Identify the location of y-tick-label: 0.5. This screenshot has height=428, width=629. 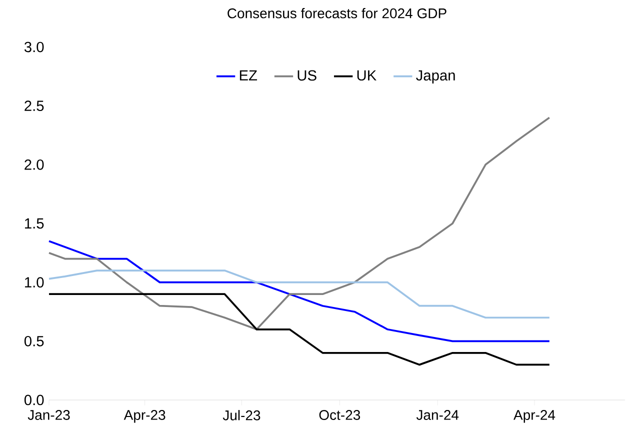
(34, 341).